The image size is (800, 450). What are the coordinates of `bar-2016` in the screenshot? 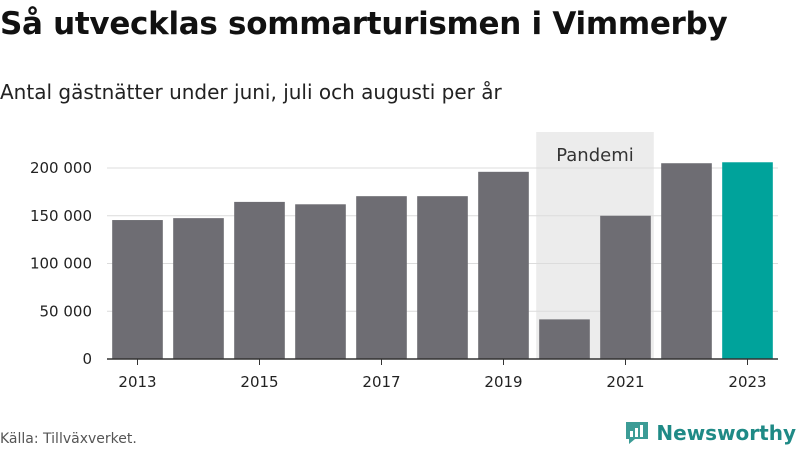 It's located at (320, 281).